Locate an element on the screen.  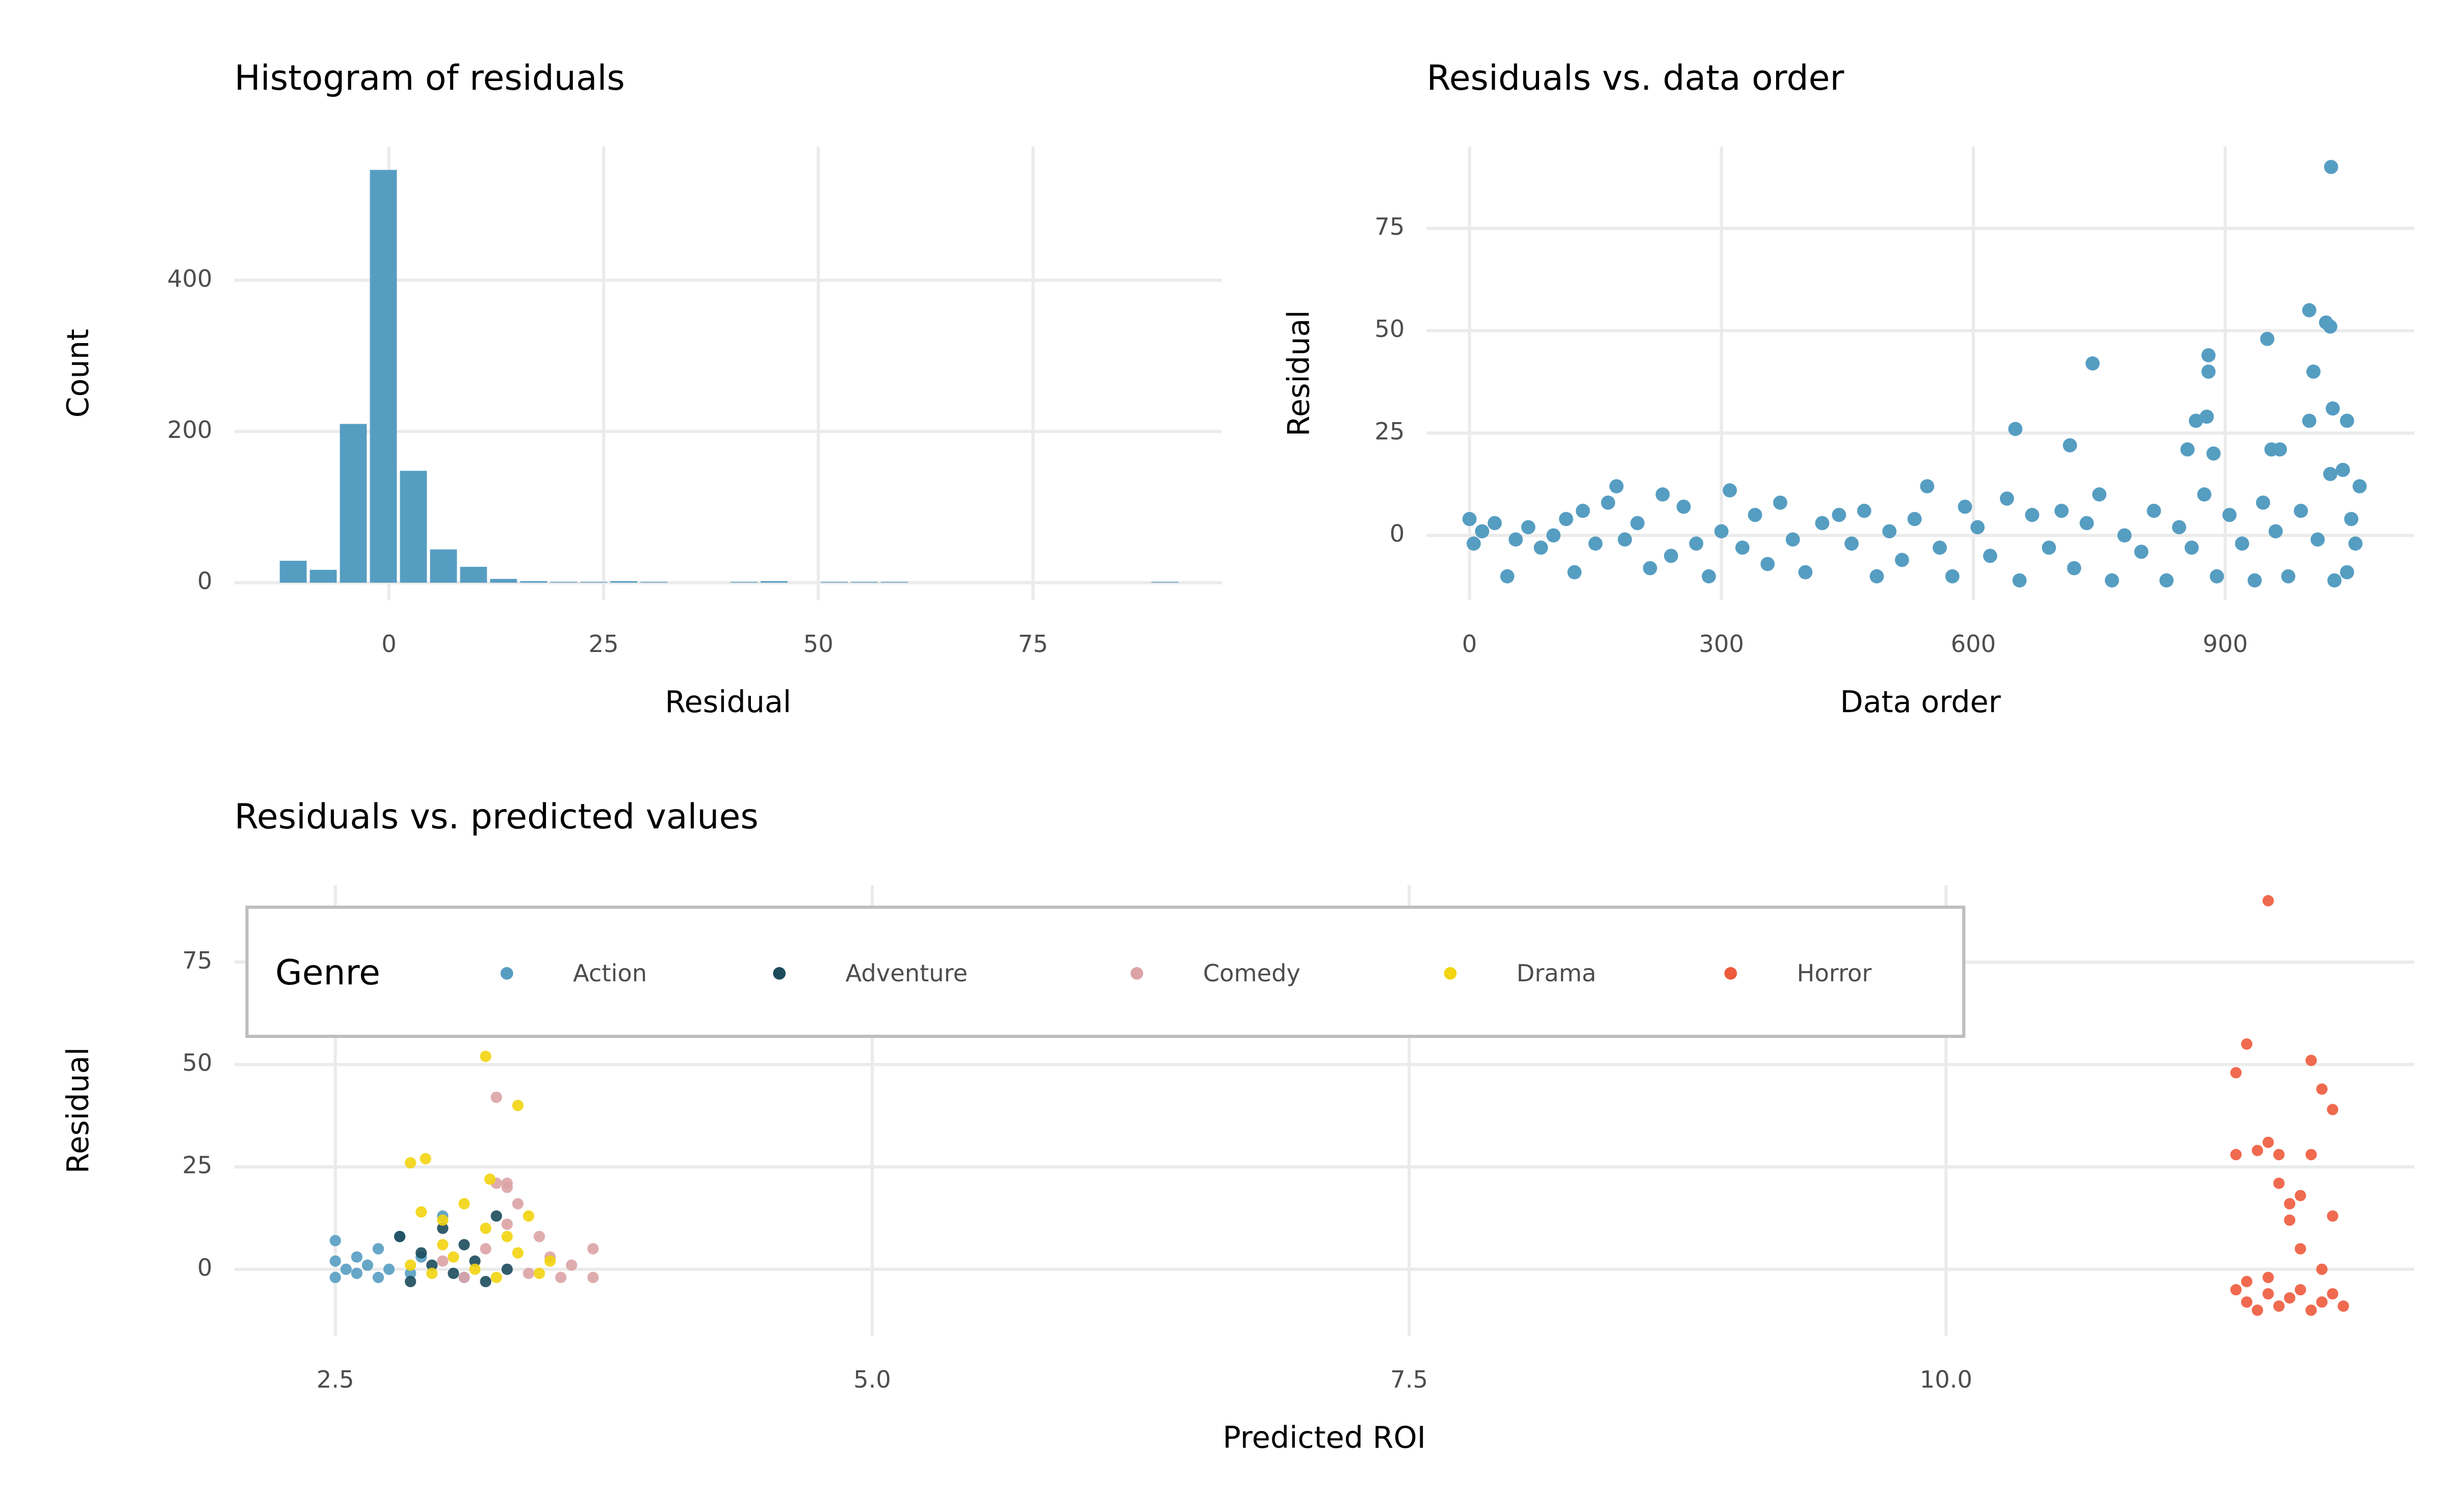
x-tick-label: 5.0 is located at coordinates (872, 1379).